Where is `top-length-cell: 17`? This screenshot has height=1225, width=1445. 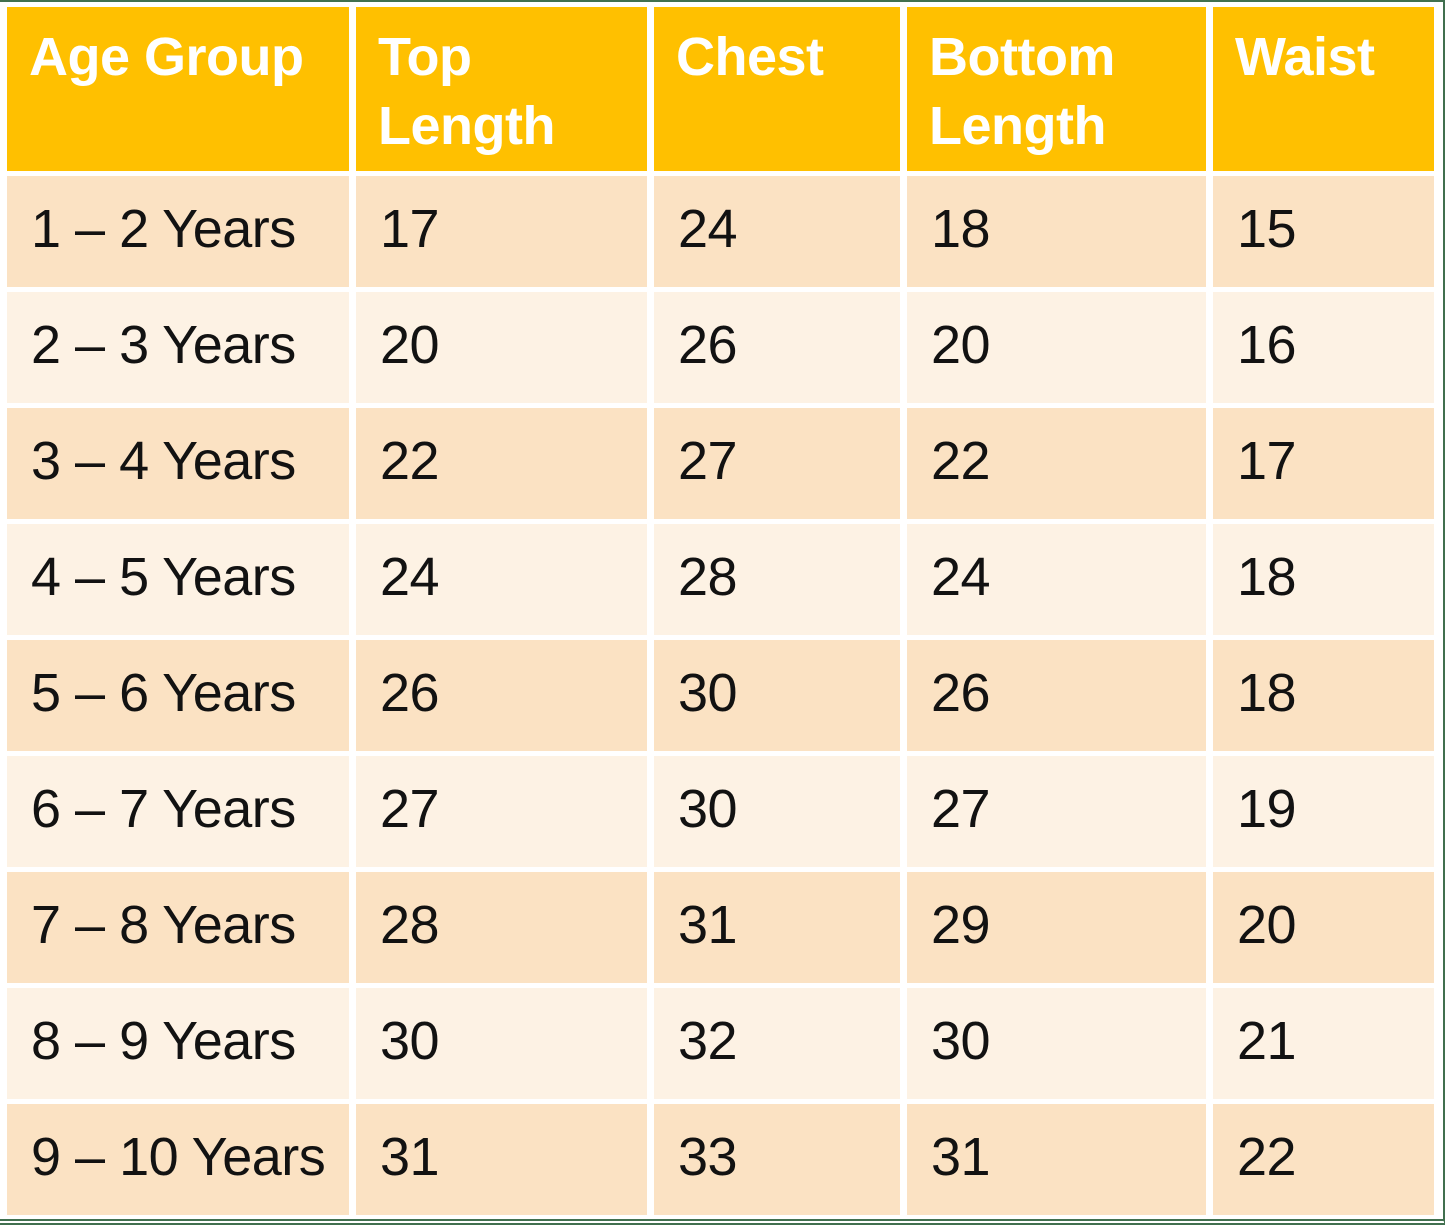 top-length-cell: 17 is located at coordinates (501, 231).